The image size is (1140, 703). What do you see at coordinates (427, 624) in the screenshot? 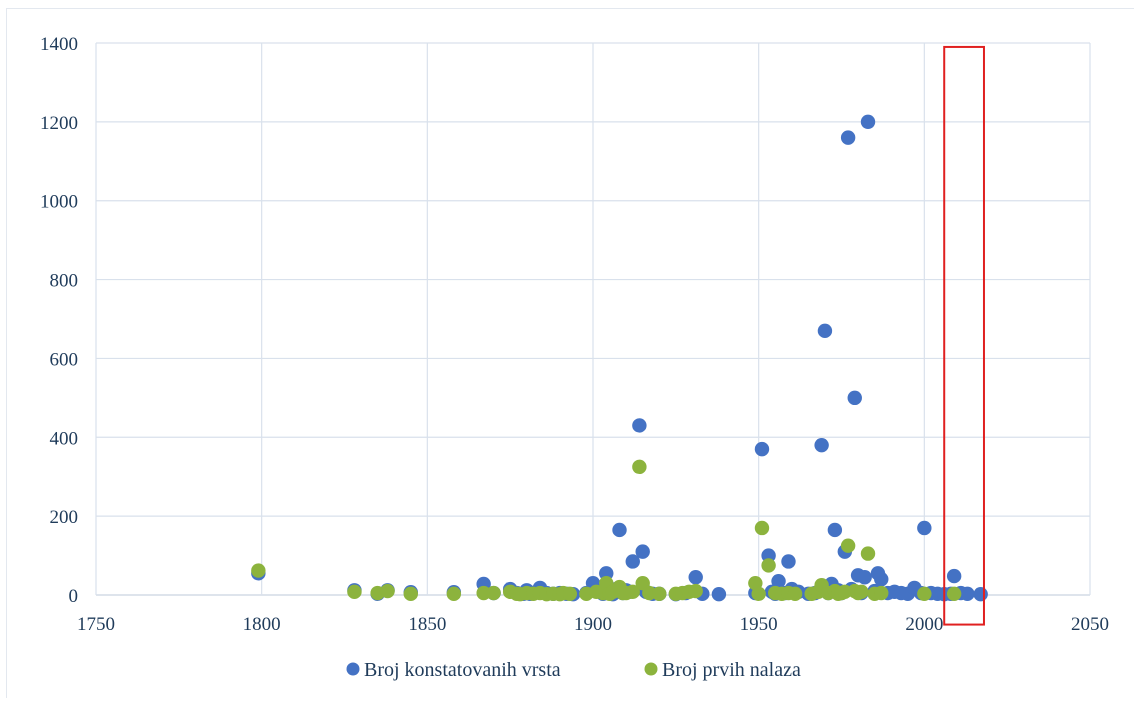
I see `x-tick-label: 1850` at bounding box center [427, 624].